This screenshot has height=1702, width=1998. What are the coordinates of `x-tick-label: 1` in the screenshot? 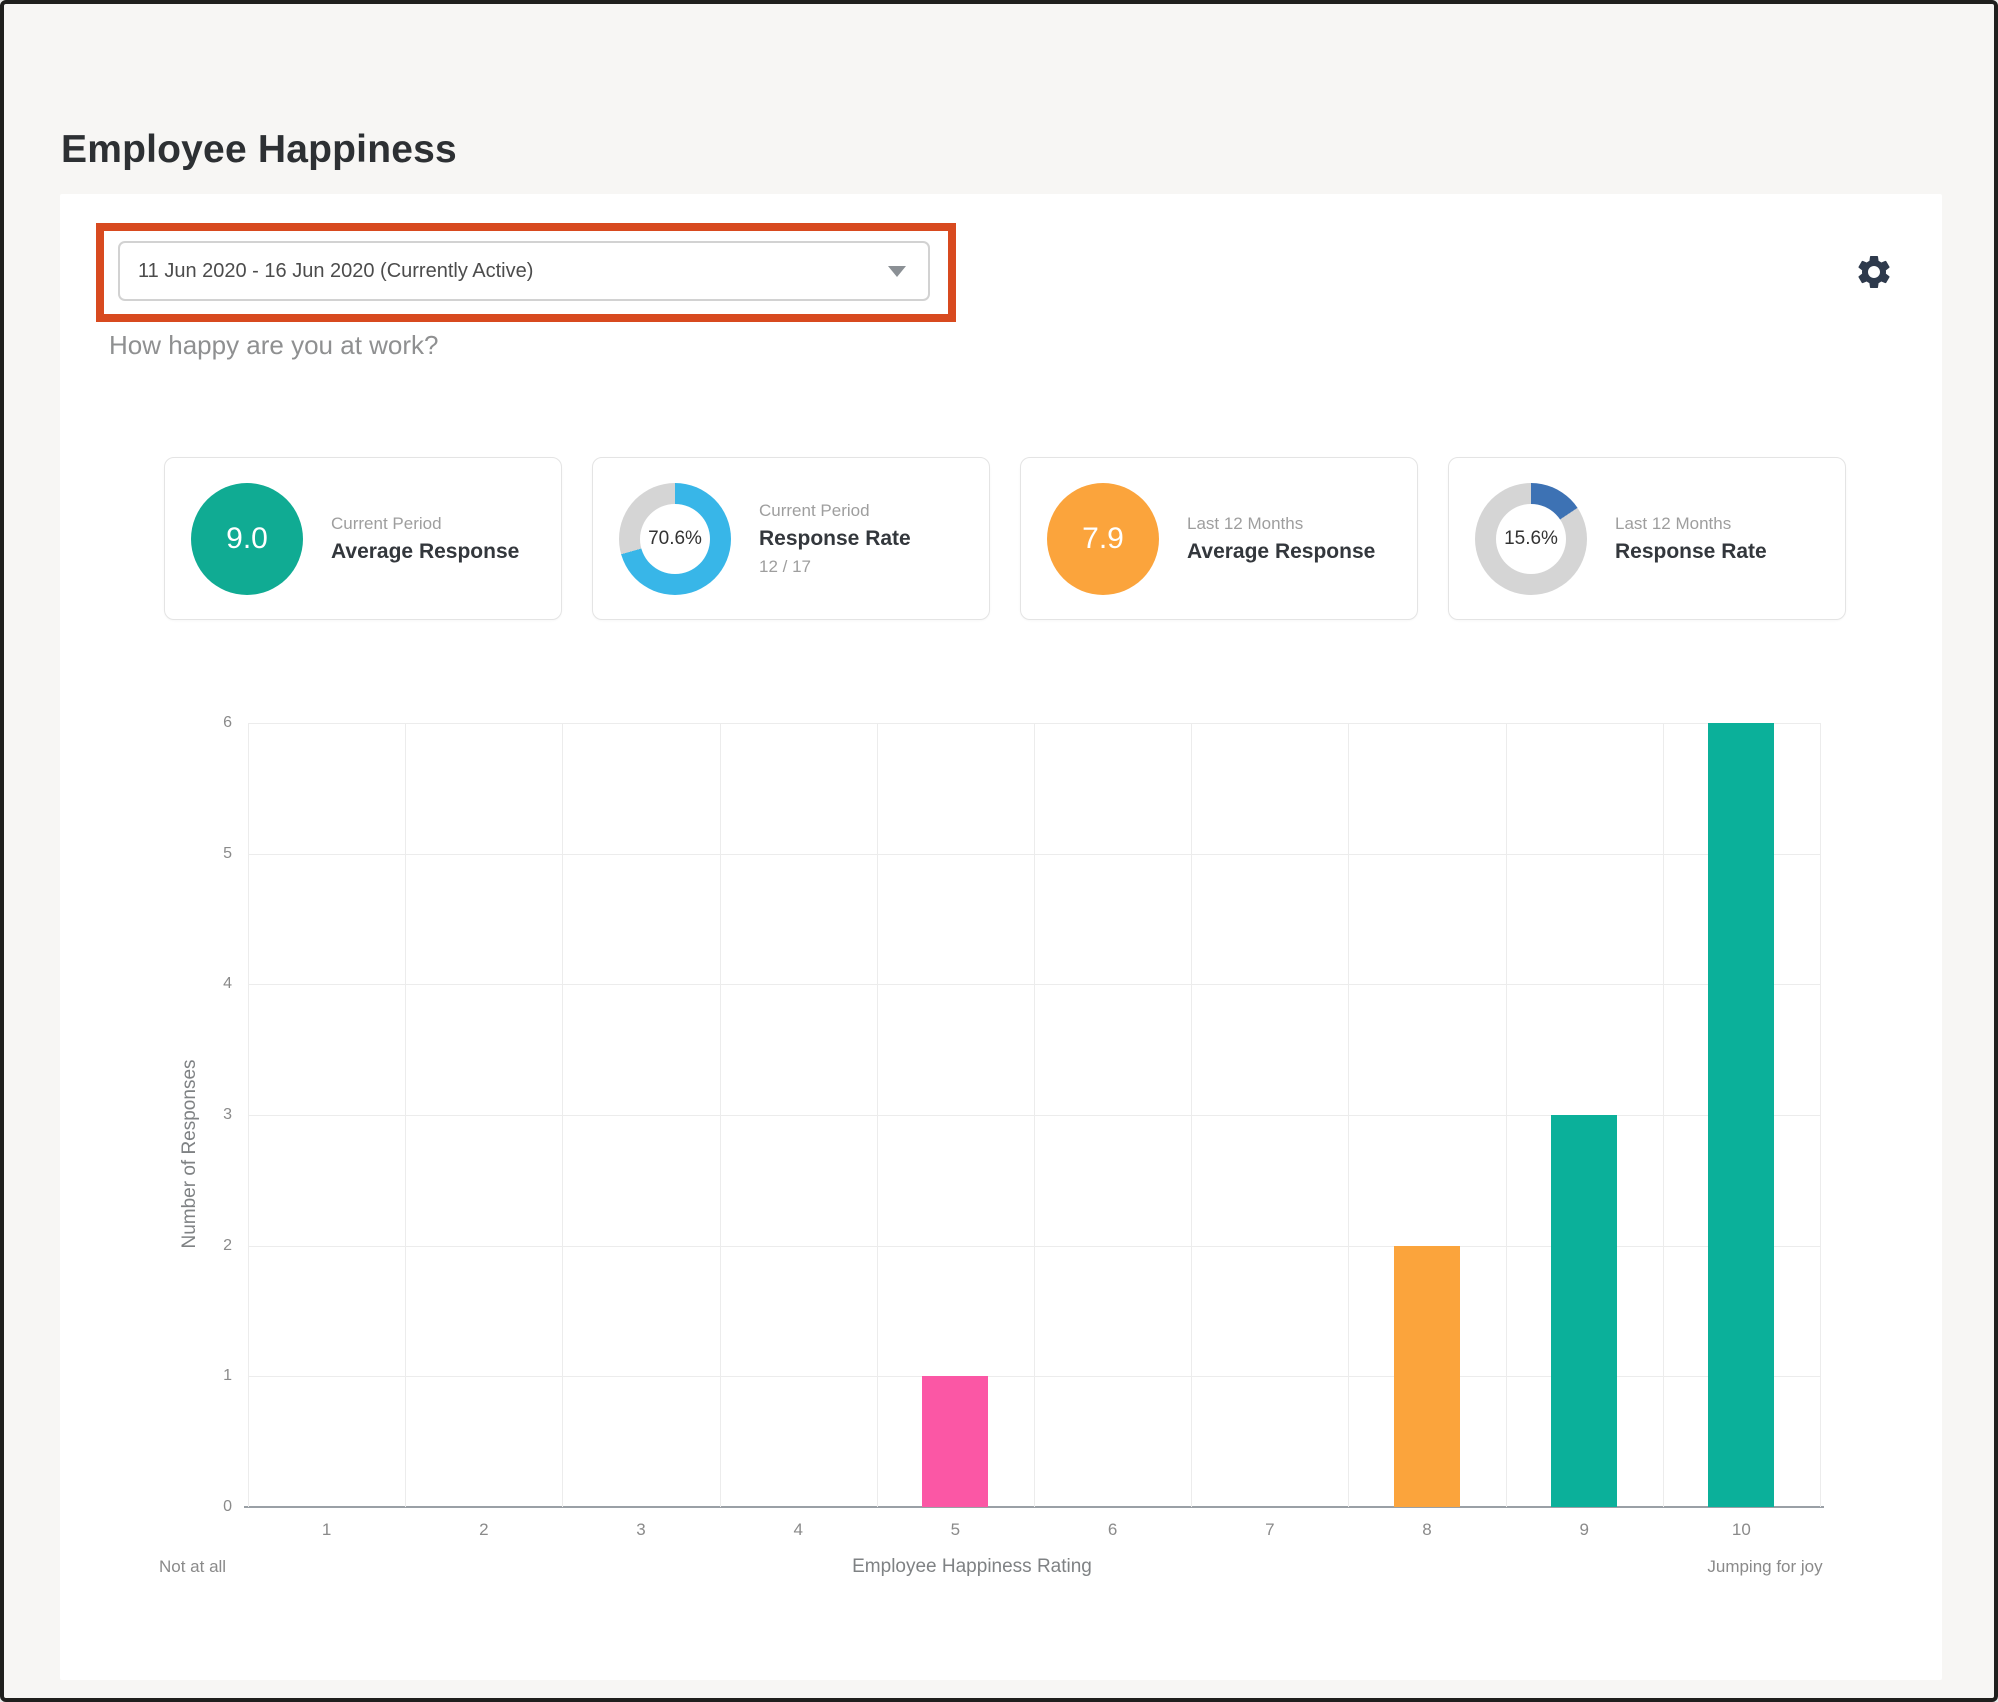 It's located at (326, 1529).